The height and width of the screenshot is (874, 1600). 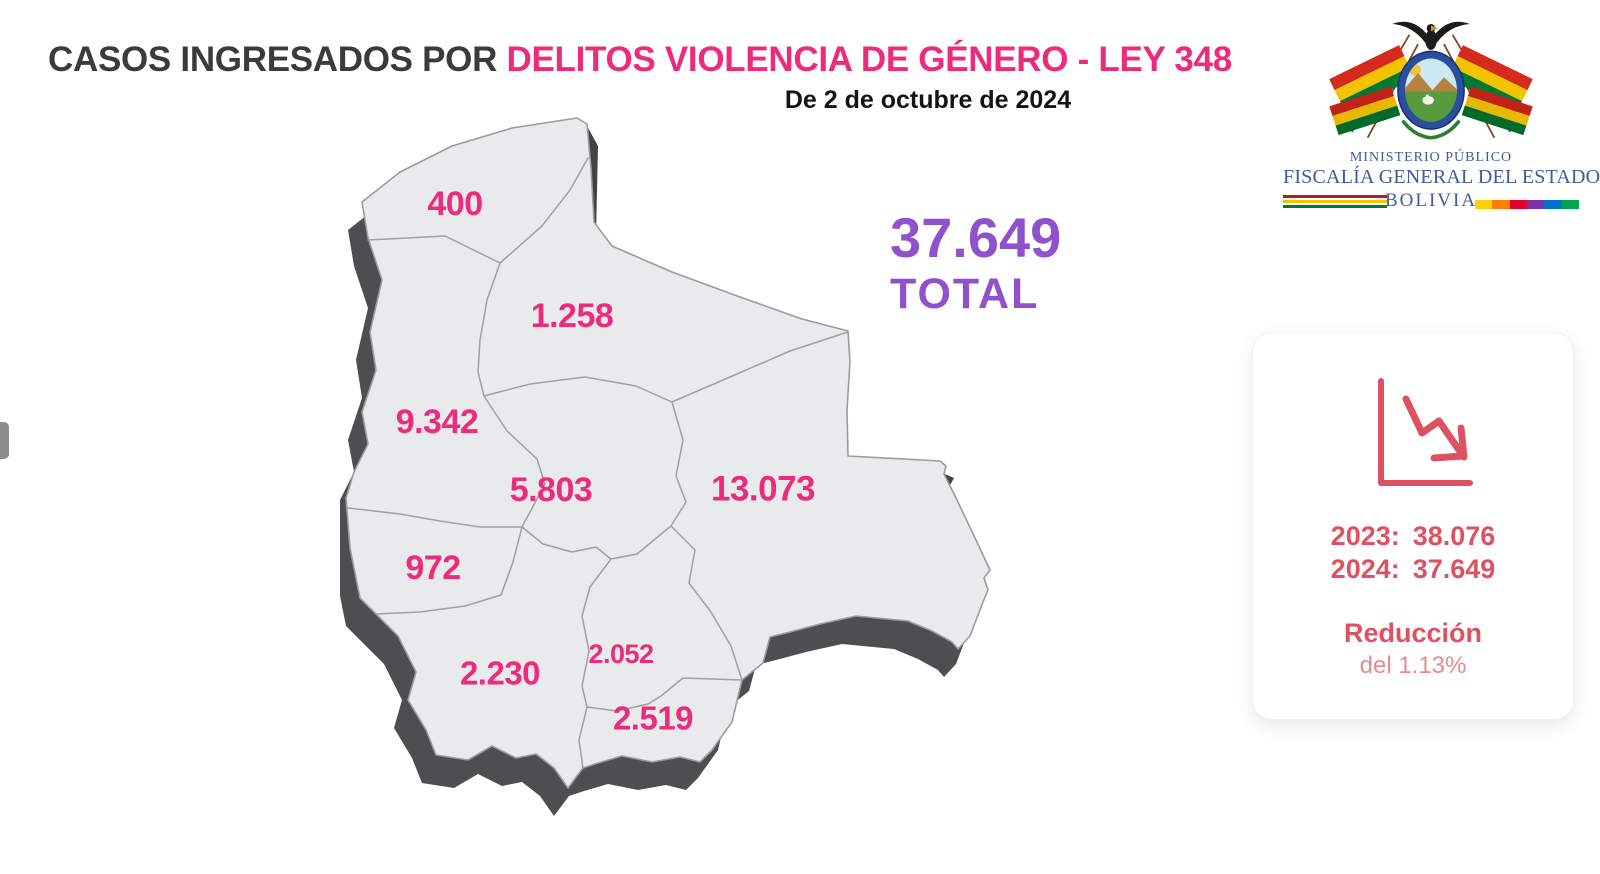 What do you see at coordinates (4, 440) in the screenshot?
I see `left-edge-tab` at bounding box center [4, 440].